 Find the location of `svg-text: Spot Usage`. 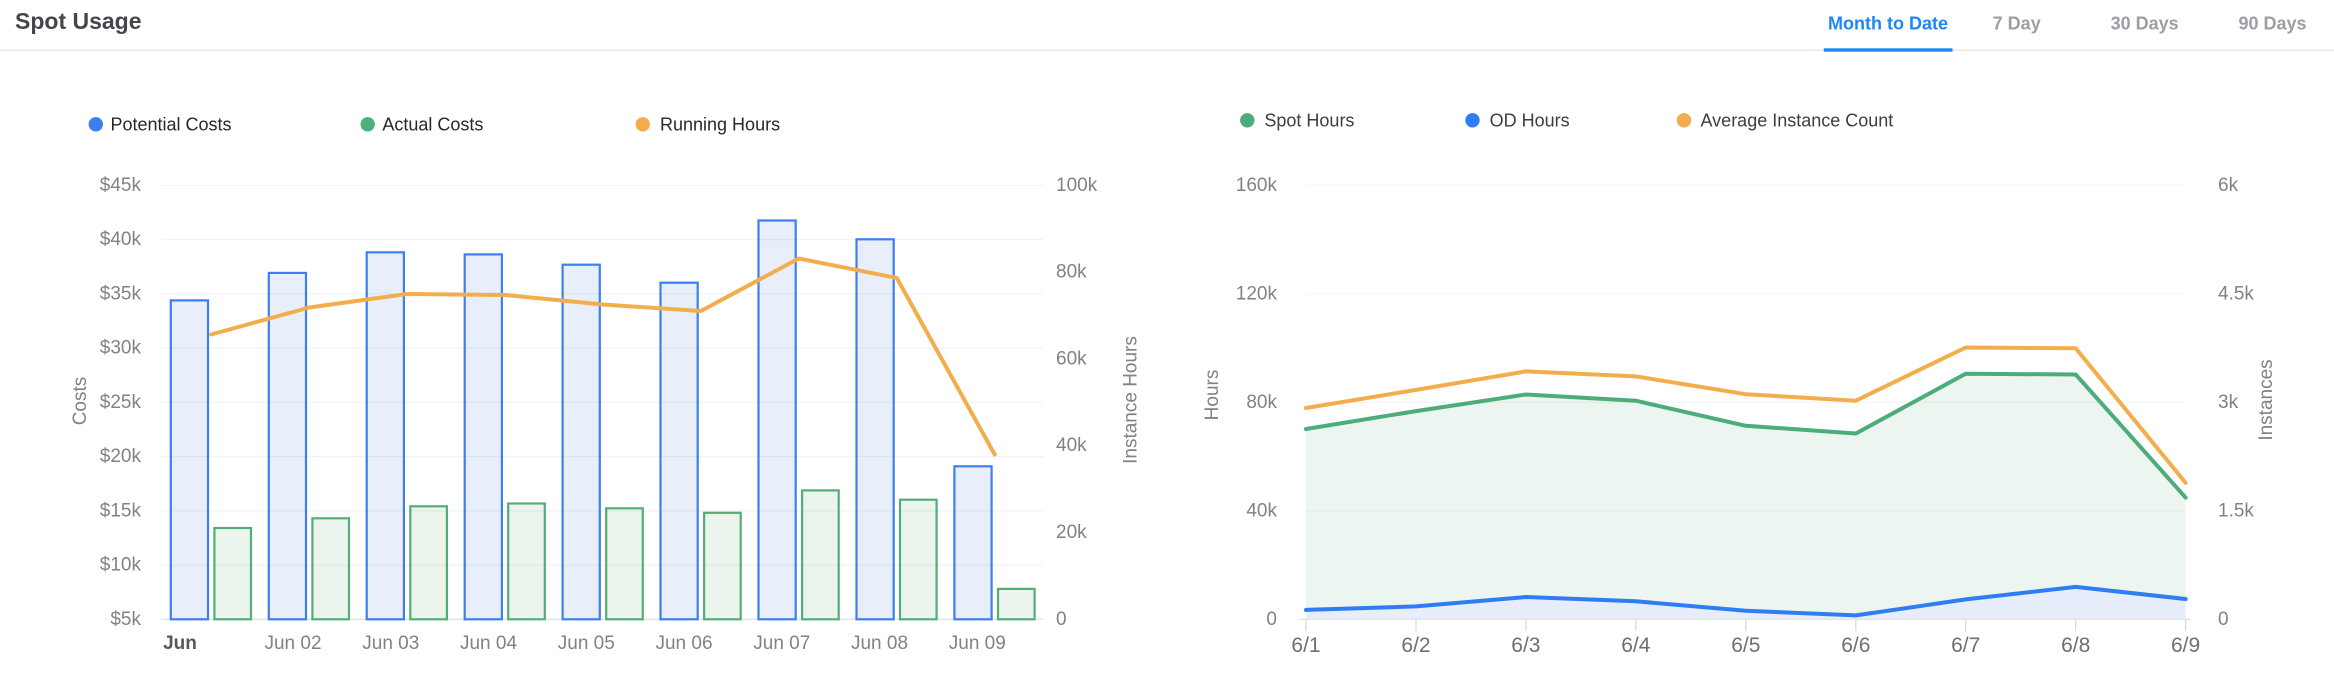

svg-text: Spot Usage is located at coordinates (78, 21).